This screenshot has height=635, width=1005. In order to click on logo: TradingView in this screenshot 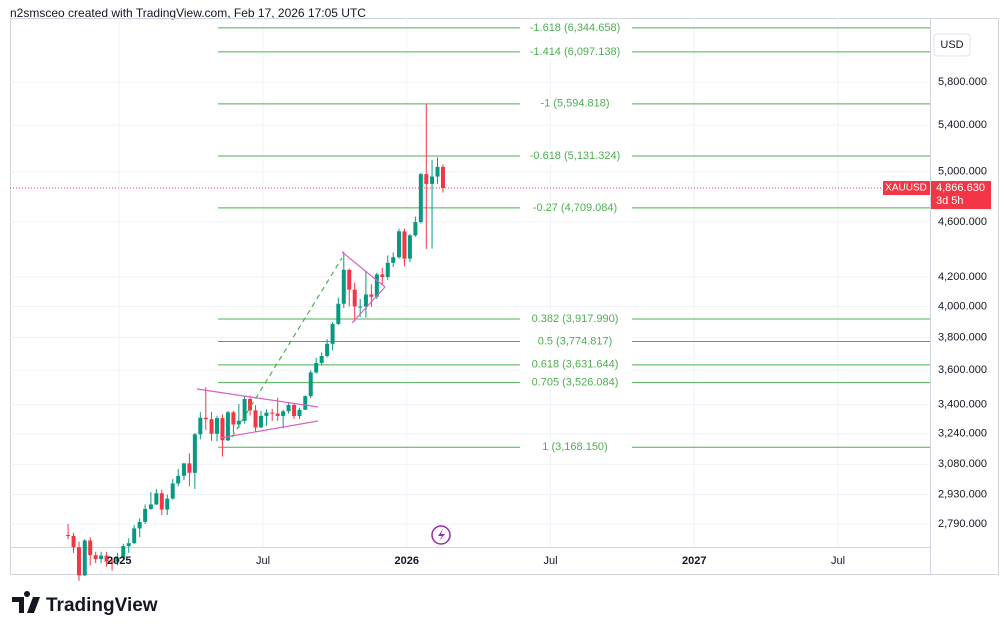, I will do `click(85, 603)`.